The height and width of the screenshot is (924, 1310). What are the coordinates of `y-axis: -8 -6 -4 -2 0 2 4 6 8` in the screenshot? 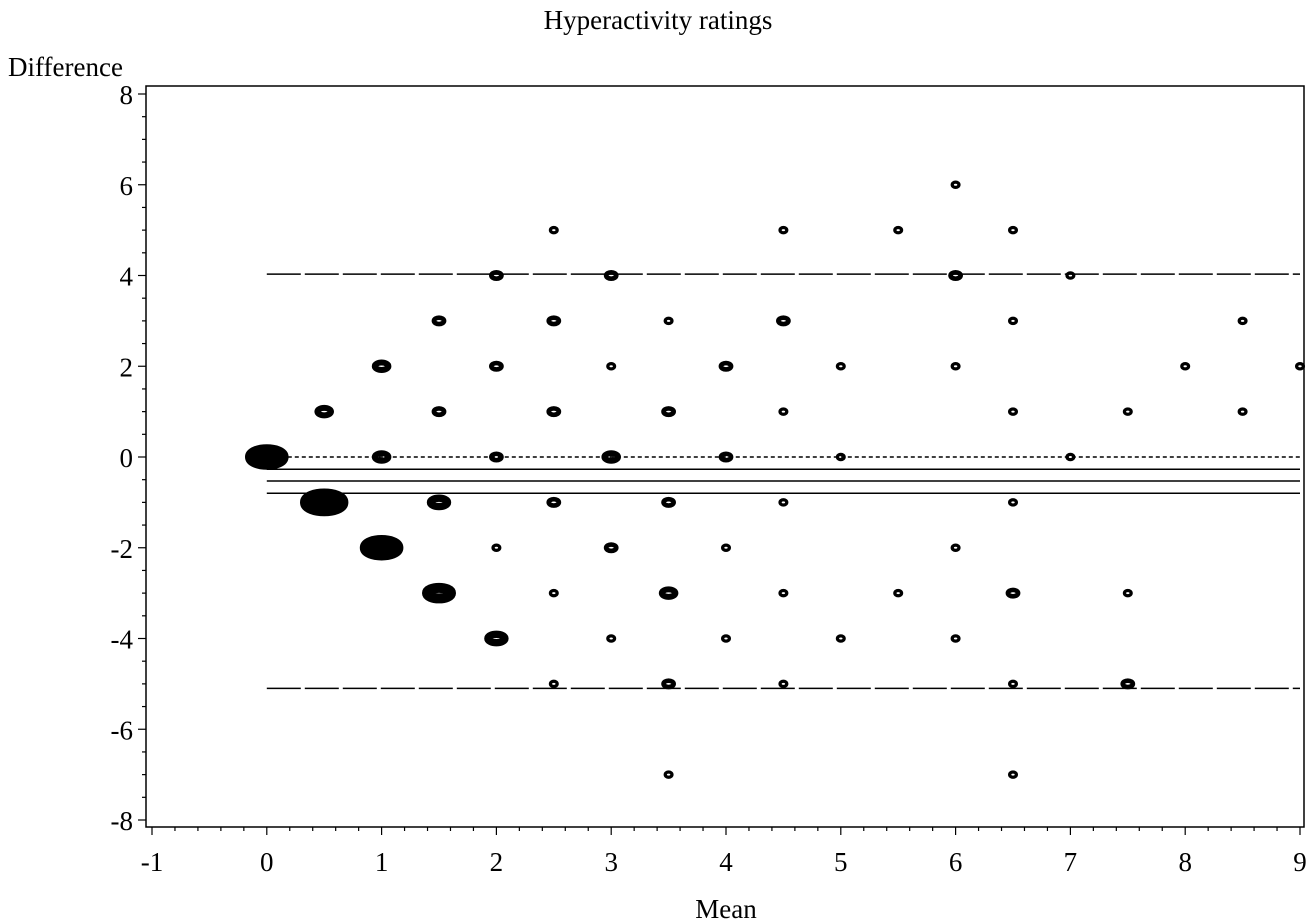 It's located at (128, 458).